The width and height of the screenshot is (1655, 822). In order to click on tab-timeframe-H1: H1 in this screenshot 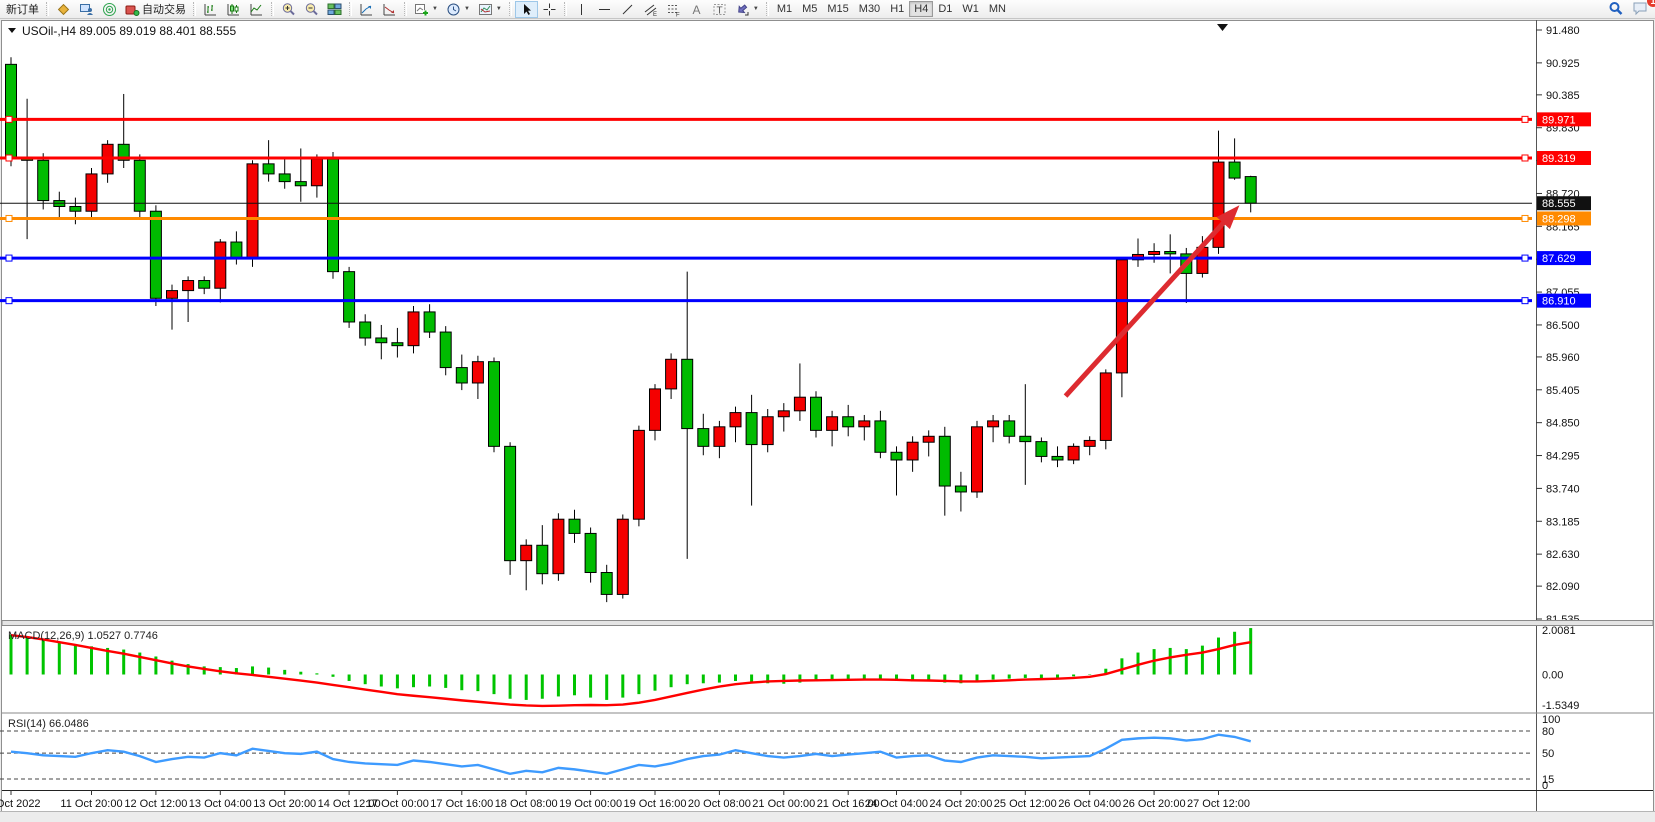, I will do `click(897, 9)`.